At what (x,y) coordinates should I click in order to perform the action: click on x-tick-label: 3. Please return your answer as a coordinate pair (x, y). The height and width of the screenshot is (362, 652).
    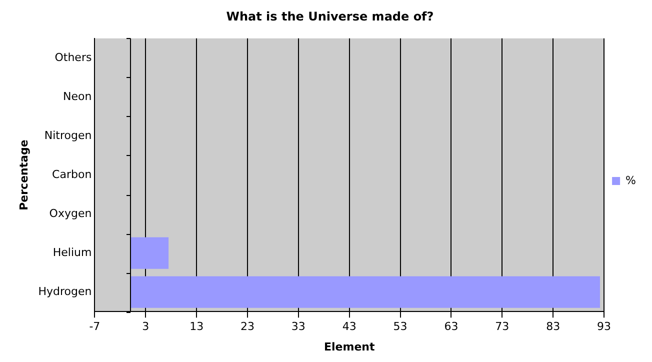
    Looking at the image, I should click on (146, 327).